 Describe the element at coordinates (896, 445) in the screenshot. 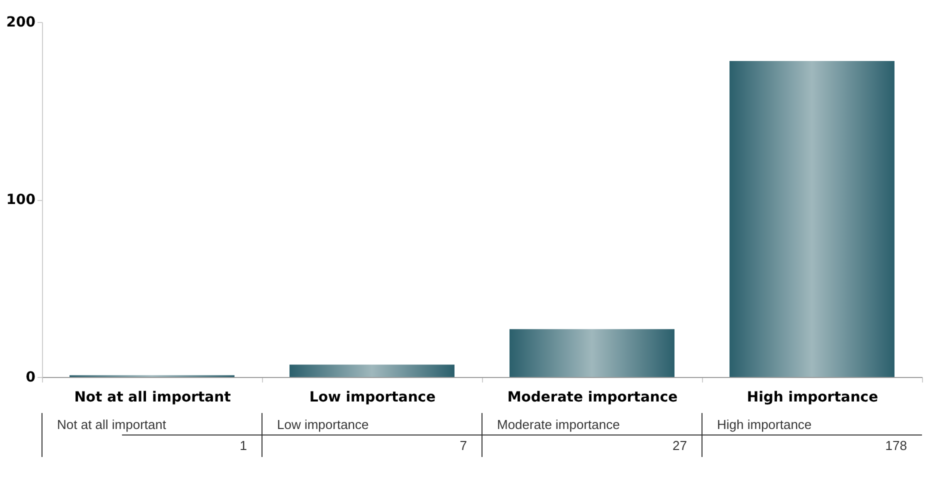

I see `data-label: 178` at that location.